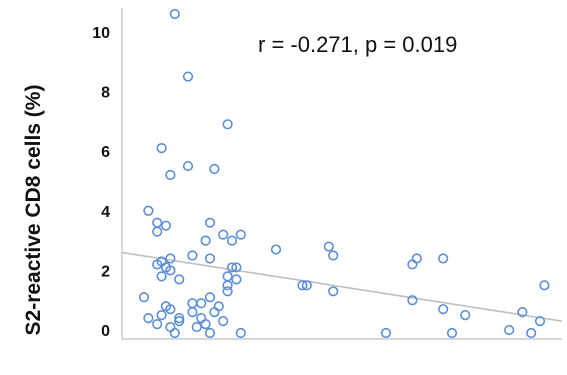 This screenshot has height=375, width=567. Describe the element at coordinates (101, 182) in the screenshot. I see `y-tick-labels: 0 2 4 6 8 10` at that location.